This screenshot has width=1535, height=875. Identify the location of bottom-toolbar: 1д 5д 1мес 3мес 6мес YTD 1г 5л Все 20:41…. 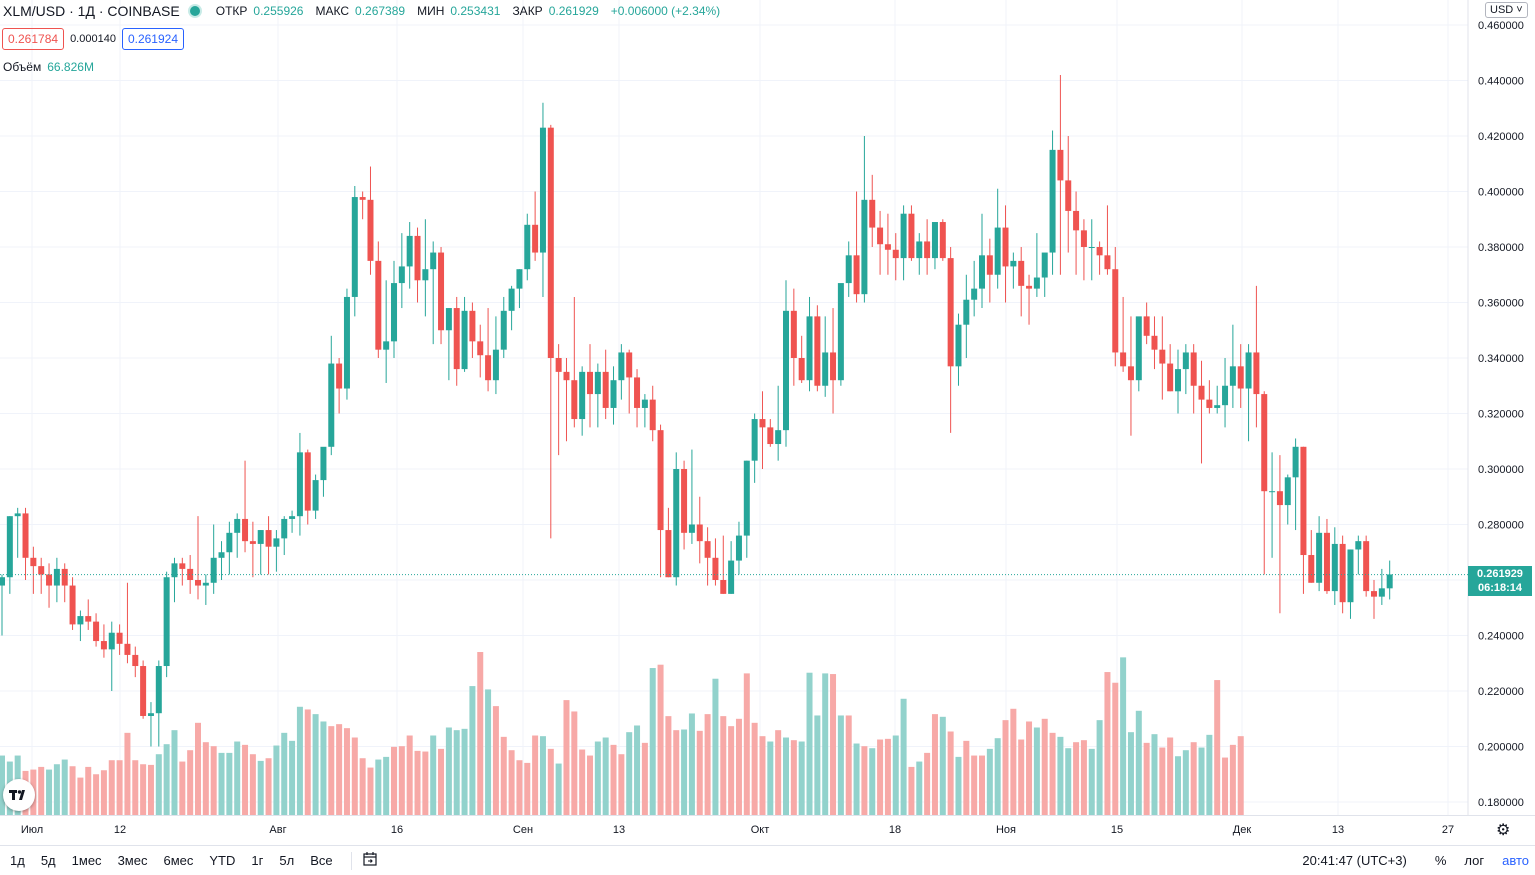
(767, 860).